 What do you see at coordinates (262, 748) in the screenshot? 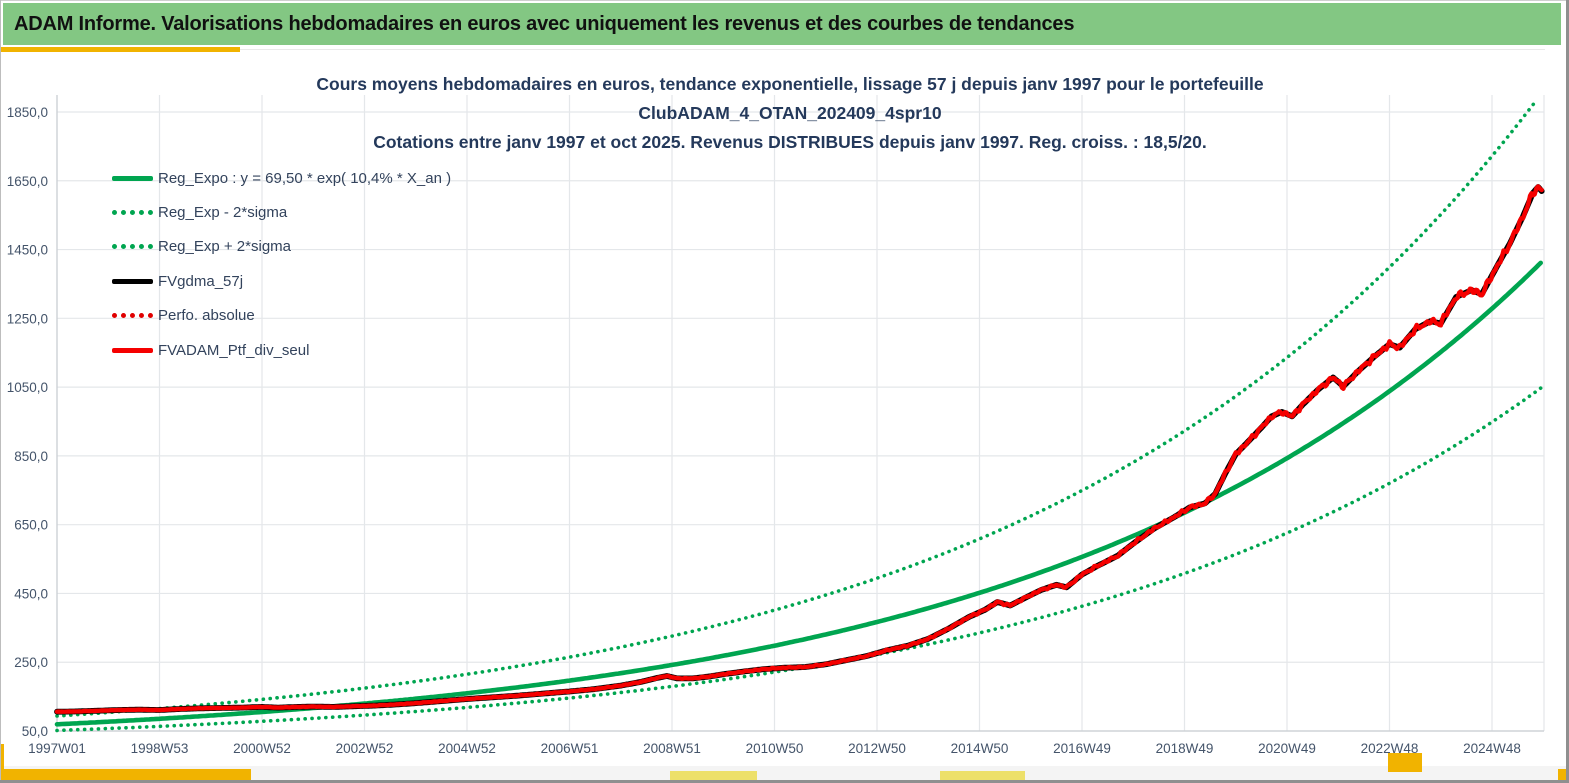
I see `x-tick-label: 2000W52` at bounding box center [262, 748].